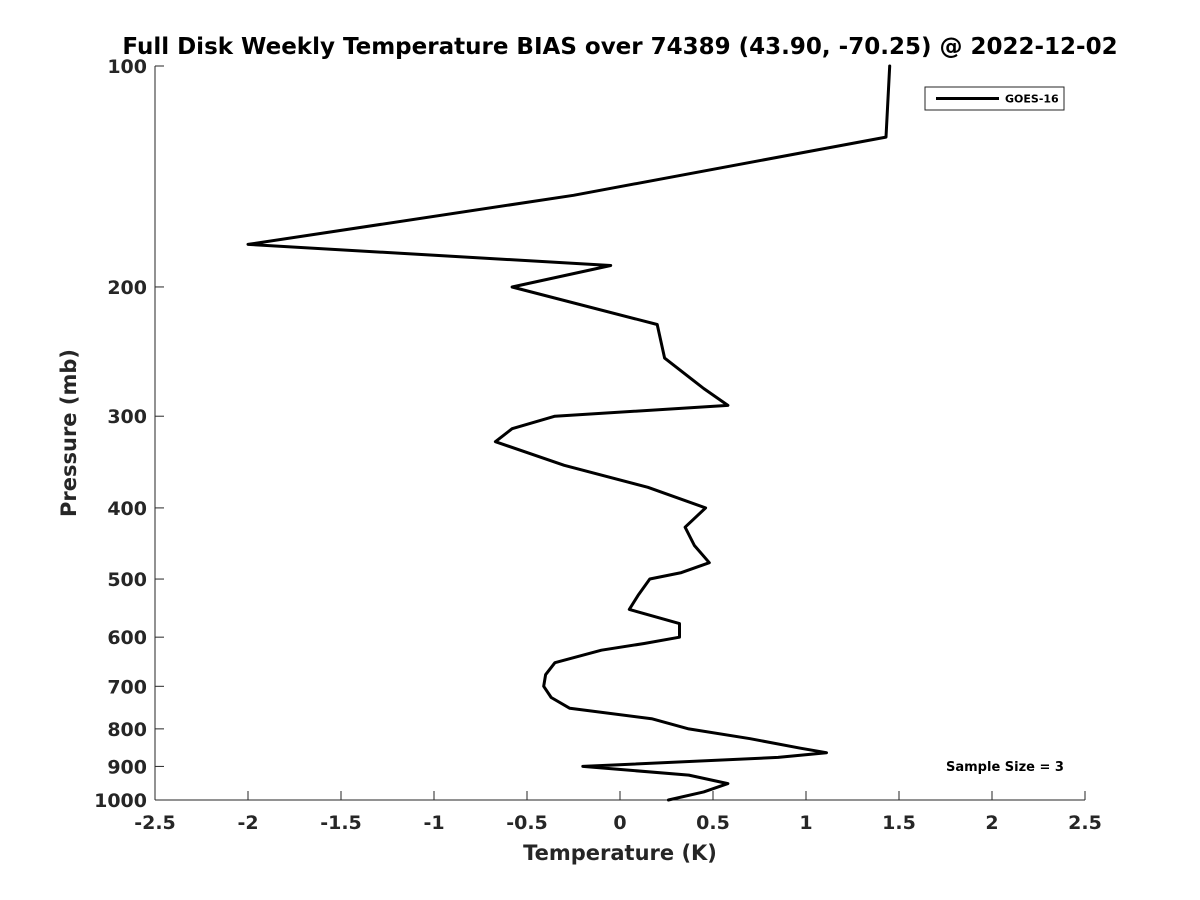 The height and width of the screenshot is (900, 1200). What do you see at coordinates (120, 801) in the screenshot?
I see `y-tick-label: 1000` at bounding box center [120, 801].